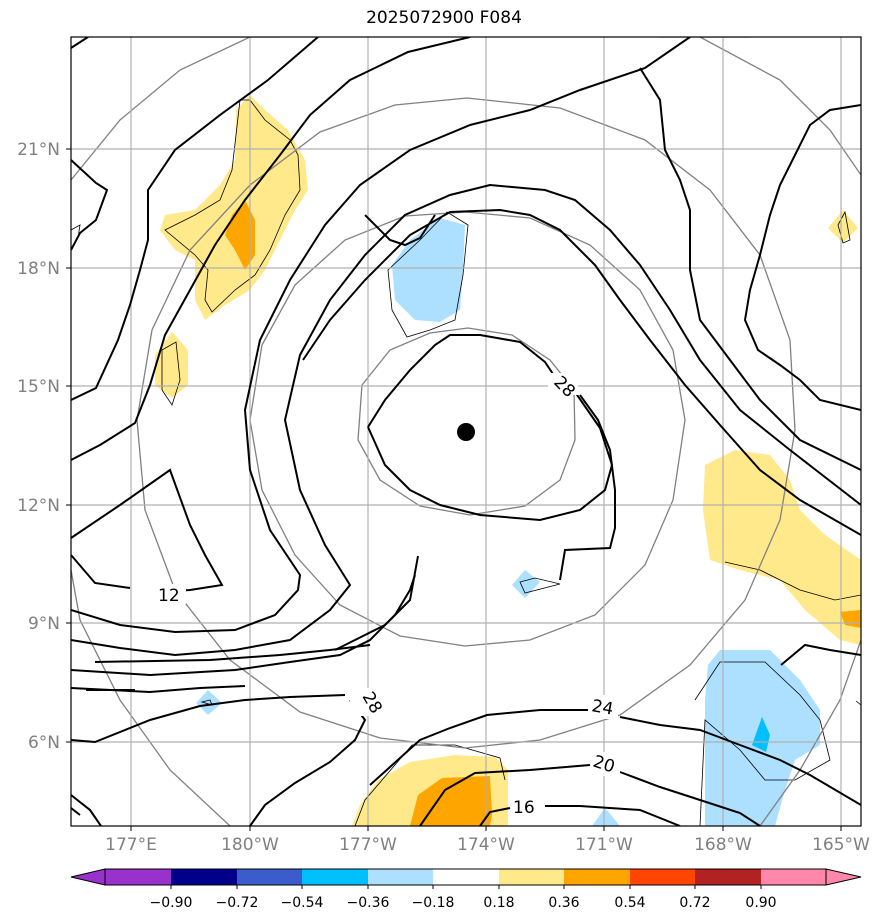 This screenshot has width=888, height=924. I want to click on contour-label: 12, so click(169, 596).